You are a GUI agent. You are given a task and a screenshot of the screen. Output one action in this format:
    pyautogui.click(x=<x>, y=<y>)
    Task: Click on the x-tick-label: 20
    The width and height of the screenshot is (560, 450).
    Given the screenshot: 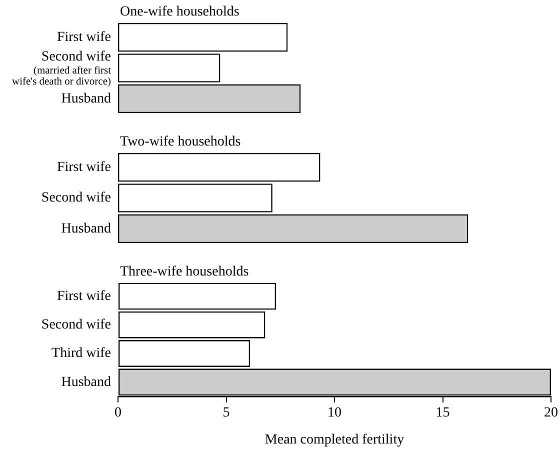 What is the action you would take?
    pyautogui.click(x=551, y=412)
    